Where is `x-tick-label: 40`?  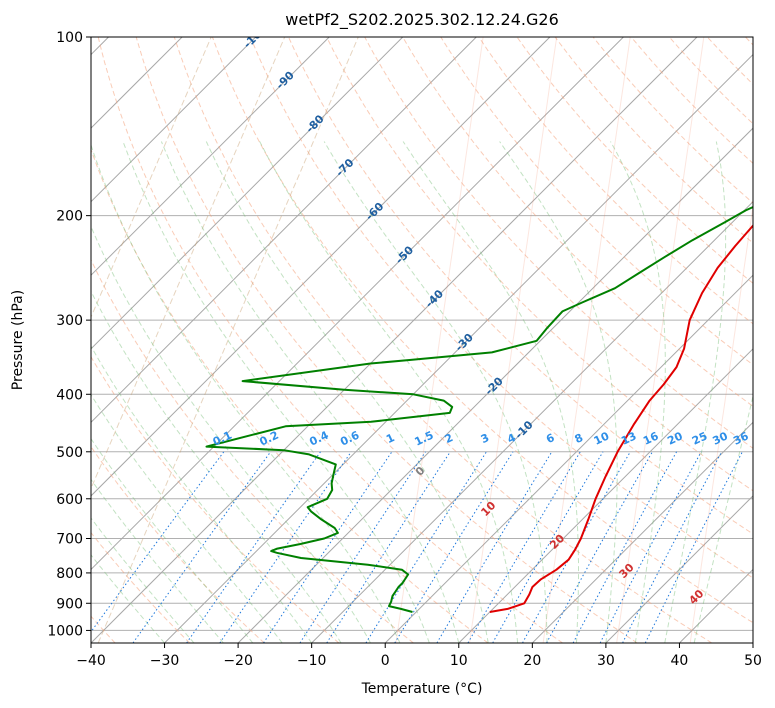 x-tick-label: 40 is located at coordinates (680, 661).